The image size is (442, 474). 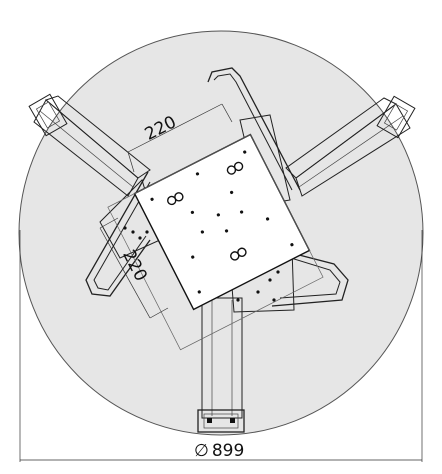 What do you see at coordinates (228, 451) in the screenshot?
I see `diameter-value: 899` at bounding box center [228, 451].